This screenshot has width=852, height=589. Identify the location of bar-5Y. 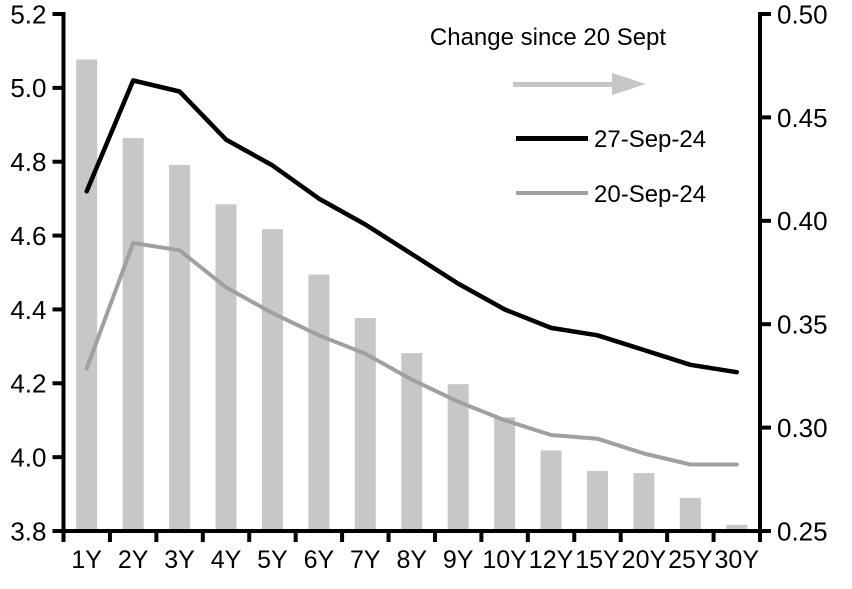
(272, 380).